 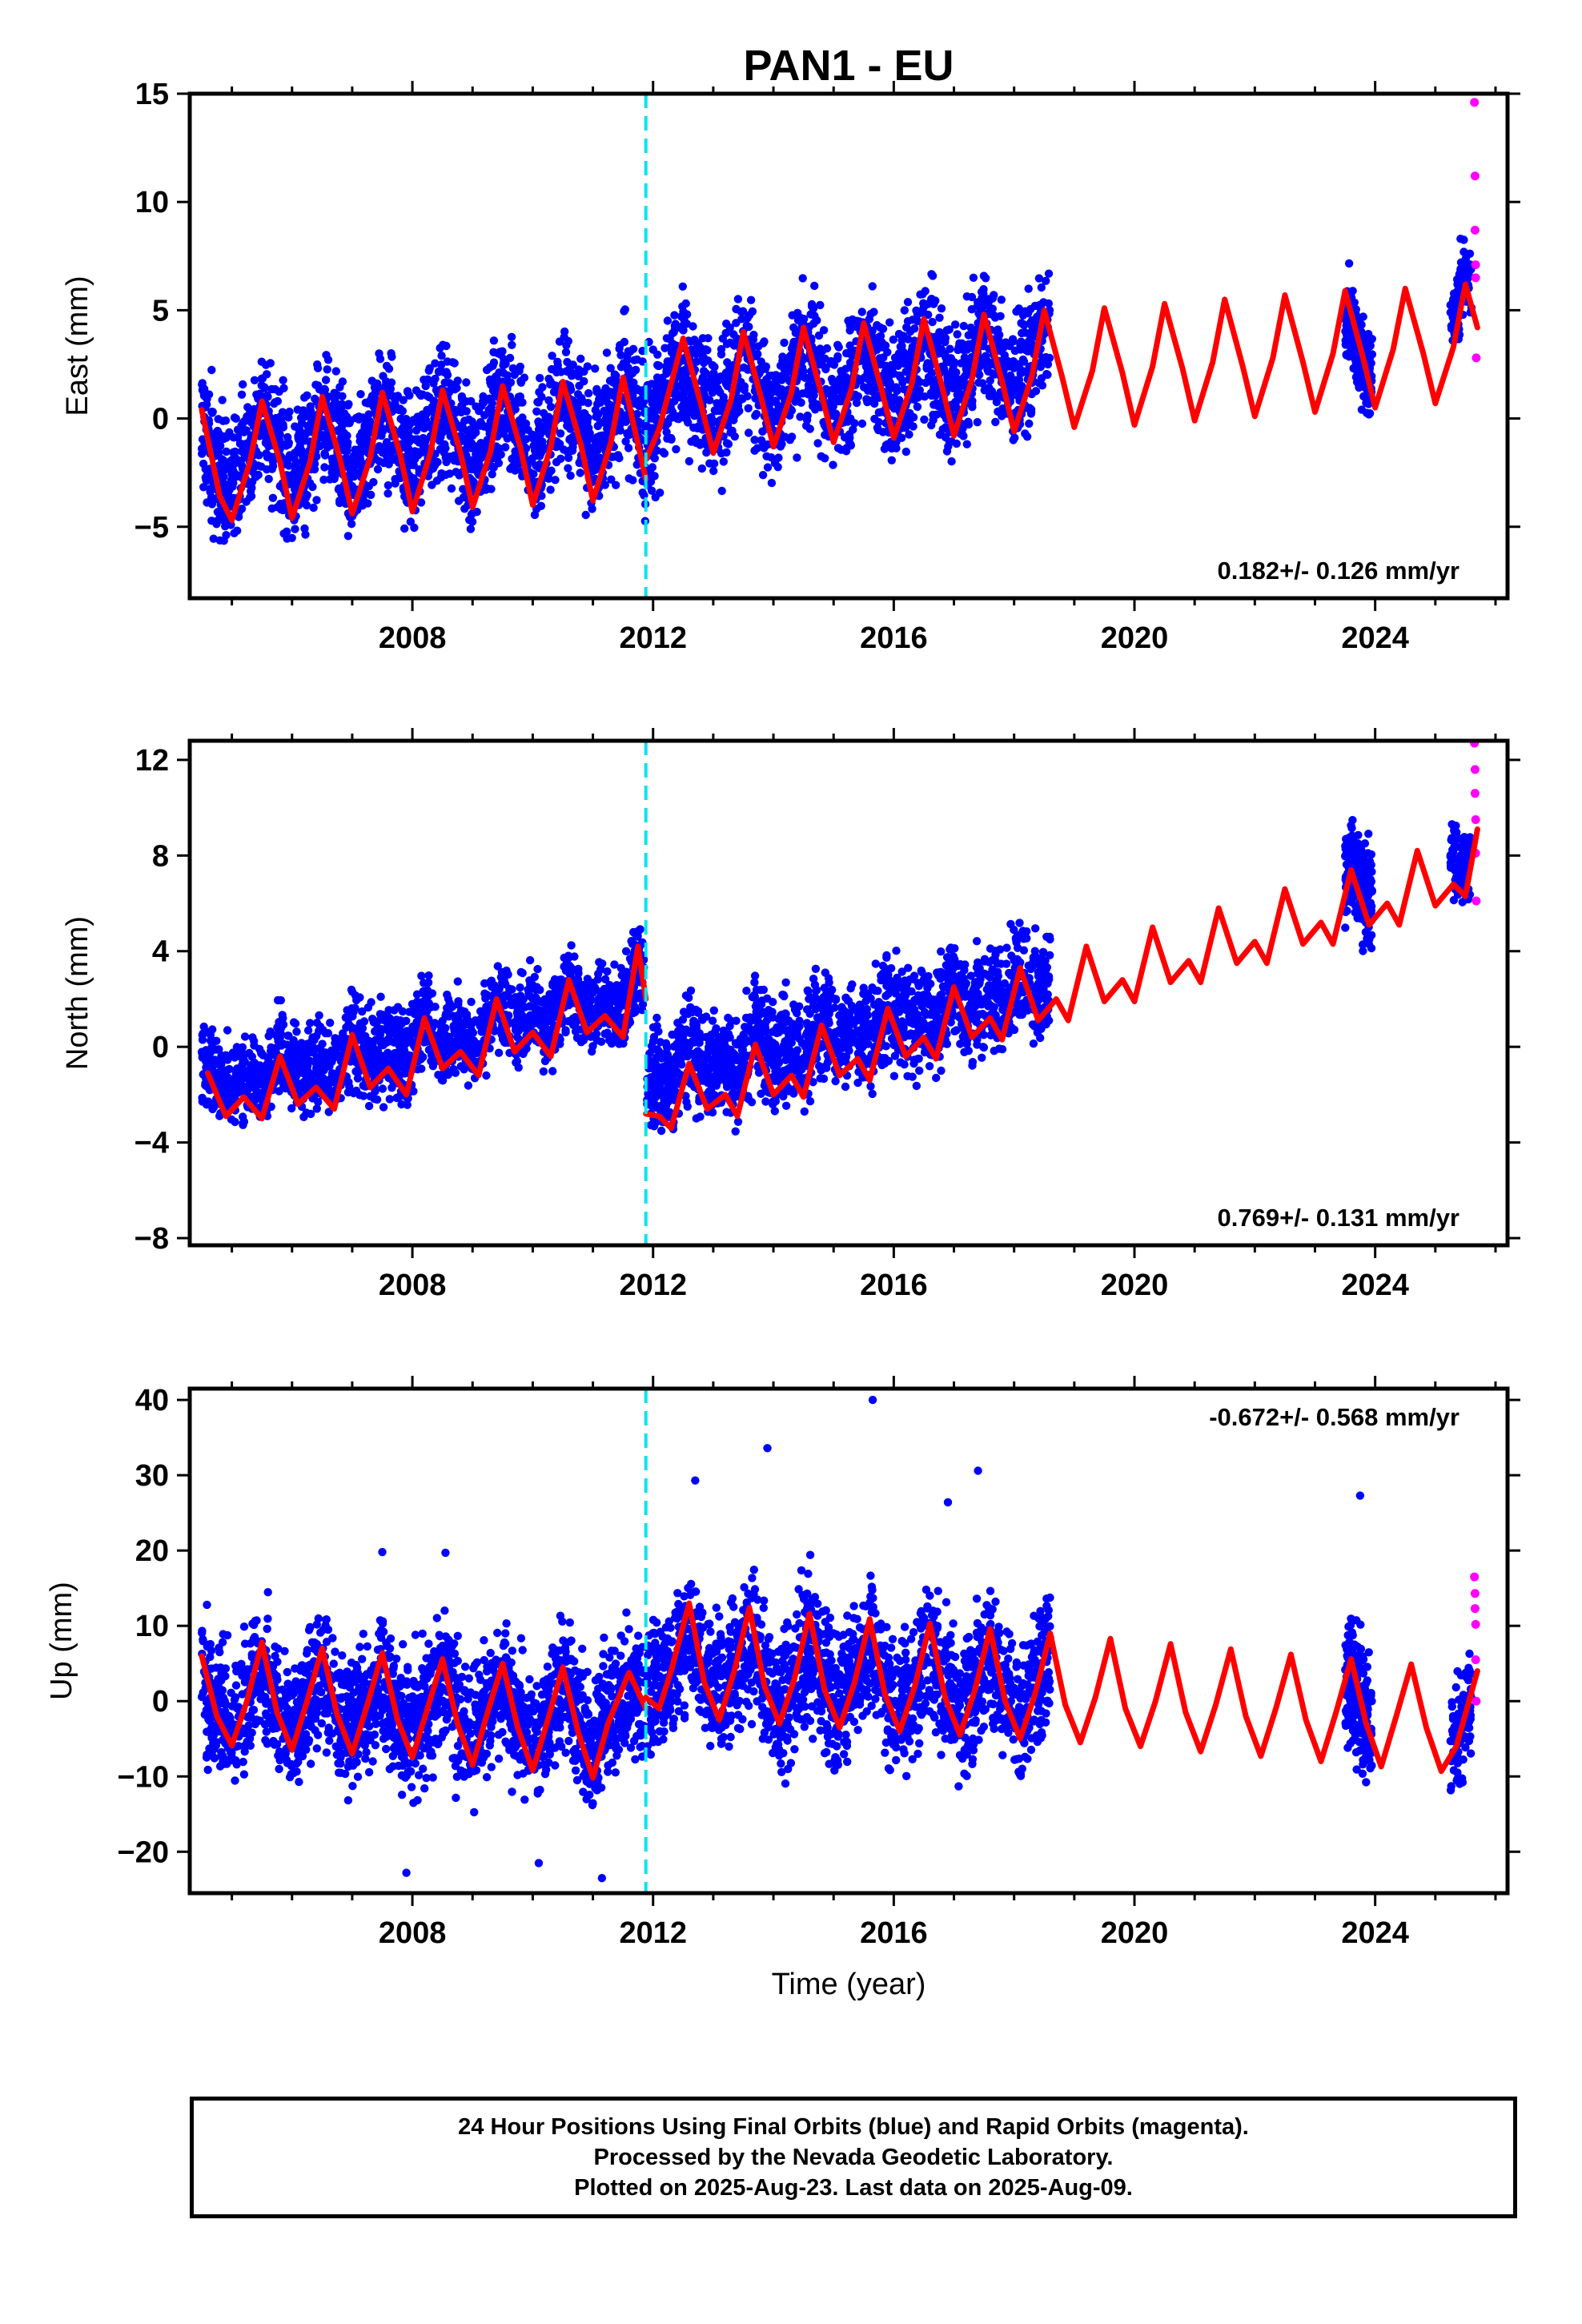 What do you see at coordinates (161, 419) in the screenshot?
I see `y-tick-label: 0` at bounding box center [161, 419].